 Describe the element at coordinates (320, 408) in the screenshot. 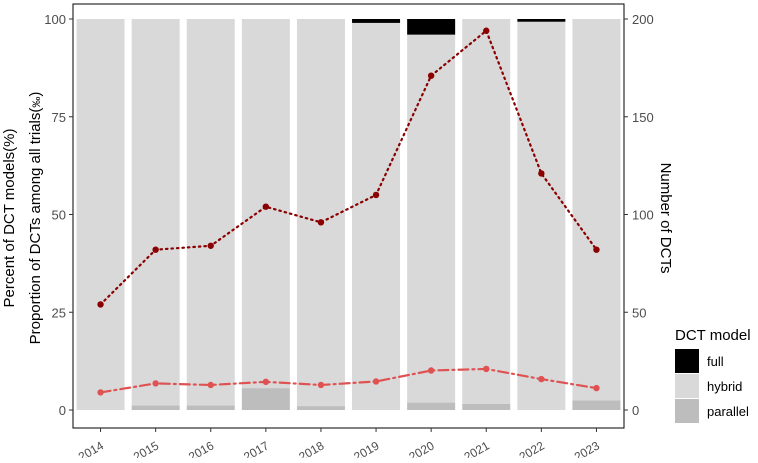

I see `bar-parallel-2018` at that location.